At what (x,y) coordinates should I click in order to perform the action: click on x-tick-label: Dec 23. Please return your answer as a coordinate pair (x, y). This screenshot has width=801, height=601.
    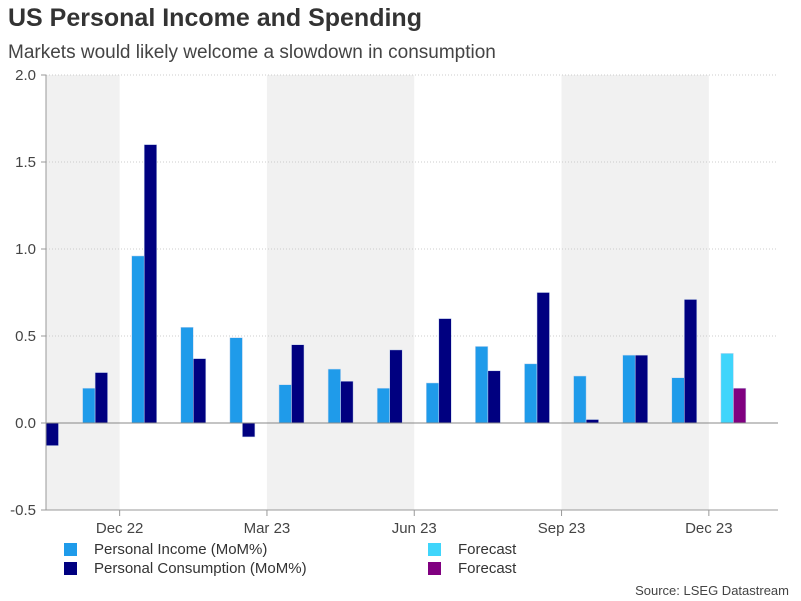
    Looking at the image, I should click on (709, 528).